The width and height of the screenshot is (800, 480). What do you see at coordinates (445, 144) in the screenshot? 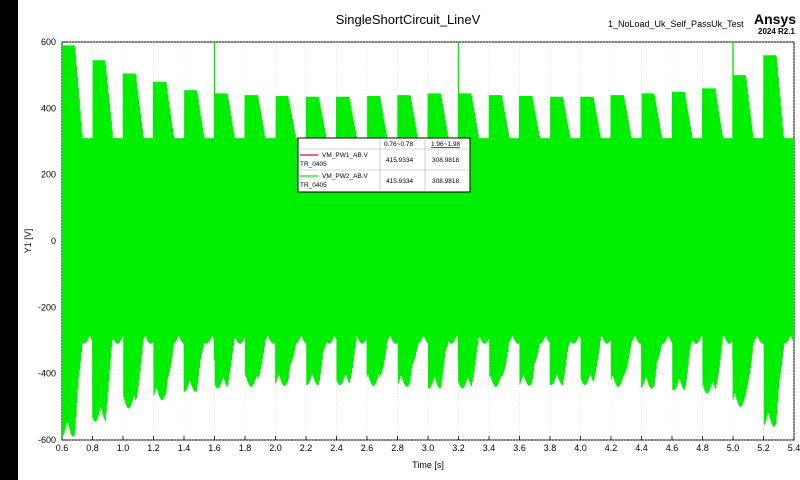
I see `legend-col2-header: 1.96~1.98` at bounding box center [445, 144].